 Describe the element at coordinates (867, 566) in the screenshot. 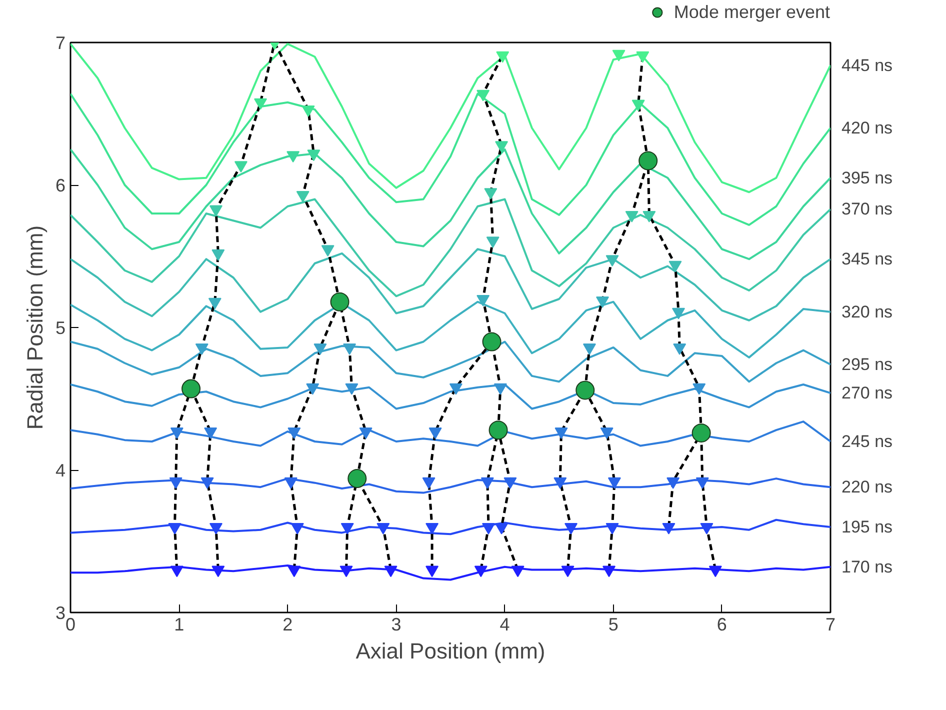

I see `series-label: 170 ns` at that location.